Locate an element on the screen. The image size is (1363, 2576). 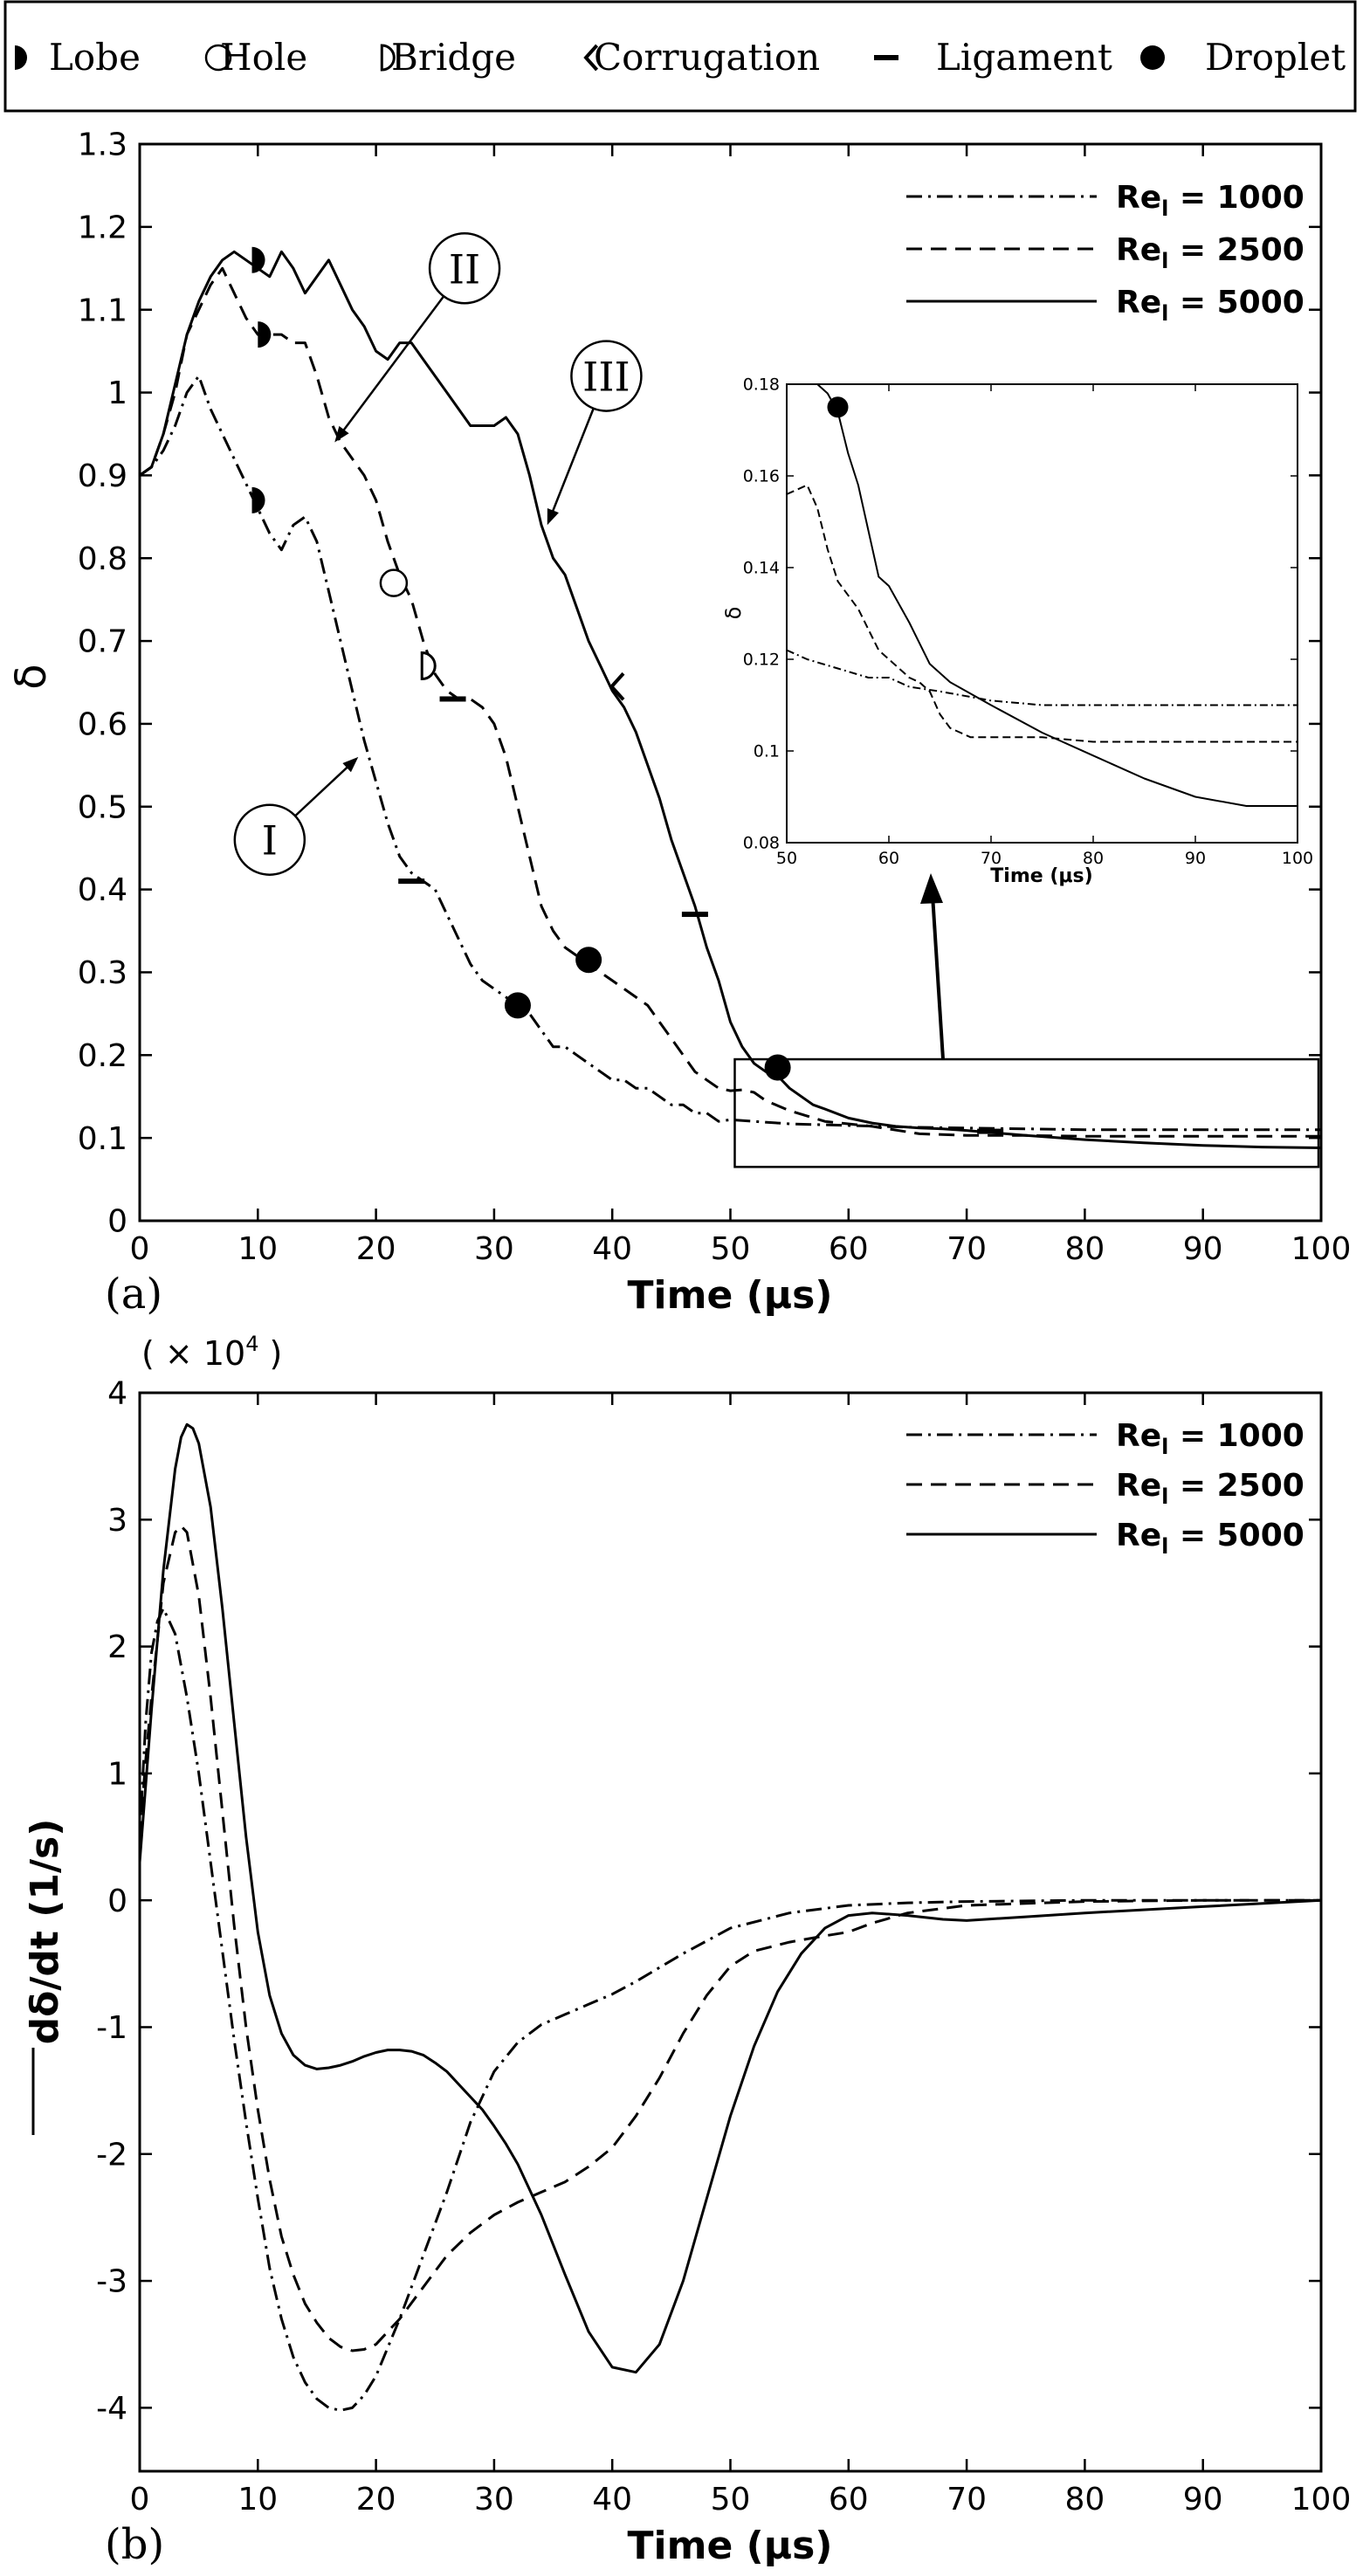
inset-xlabel: Time (μs) is located at coordinates (1041, 876).